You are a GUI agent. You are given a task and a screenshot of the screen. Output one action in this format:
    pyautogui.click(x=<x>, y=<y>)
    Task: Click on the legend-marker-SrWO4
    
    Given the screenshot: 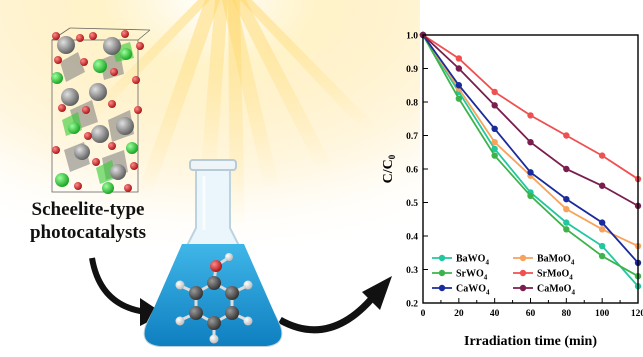 What is the action you would take?
    pyautogui.click(x=442, y=273)
    